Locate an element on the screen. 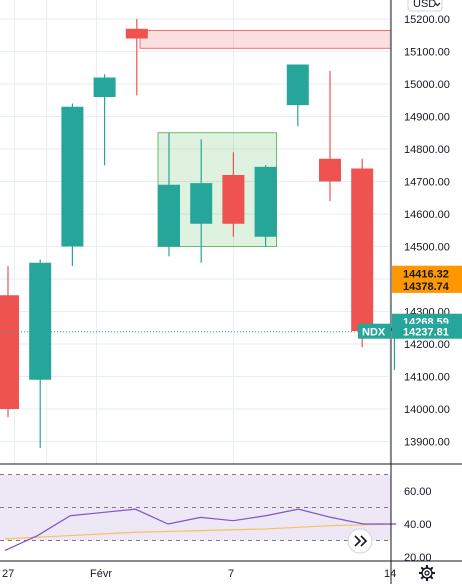 Image resolution: width=462 pixels, height=584 pixels. double-chevron-right-icon is located at coordinates (361, 541).